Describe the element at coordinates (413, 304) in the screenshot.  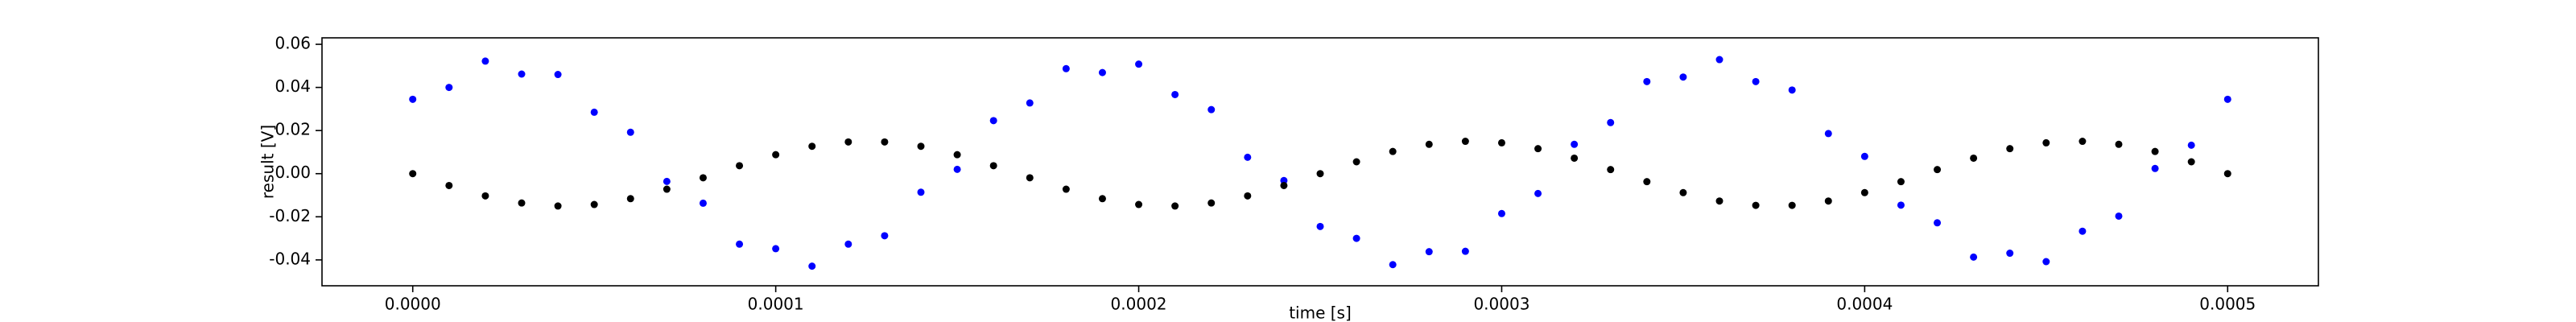
I see `x-tick-label: 0.0000` at that location.